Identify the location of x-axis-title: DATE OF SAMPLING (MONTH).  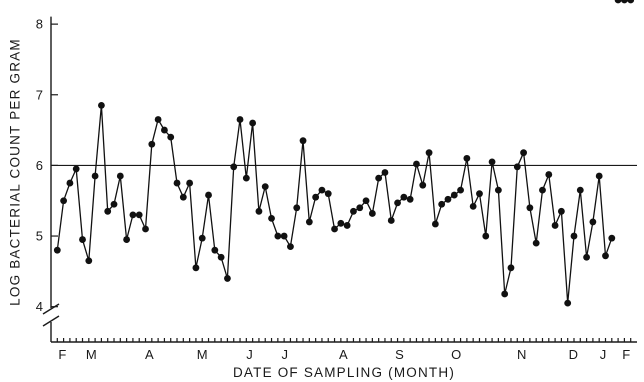
(344, 372).